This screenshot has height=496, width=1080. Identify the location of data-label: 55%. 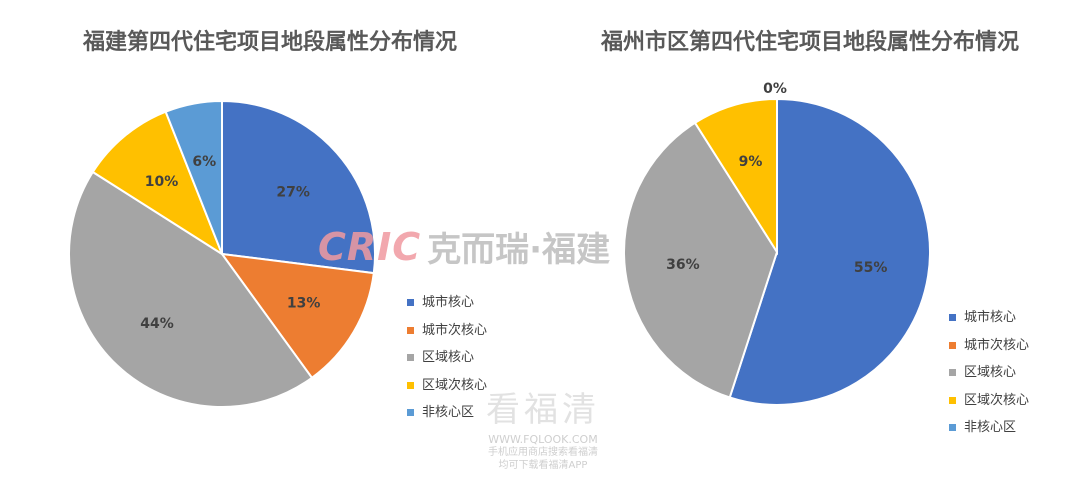
(871, 268).